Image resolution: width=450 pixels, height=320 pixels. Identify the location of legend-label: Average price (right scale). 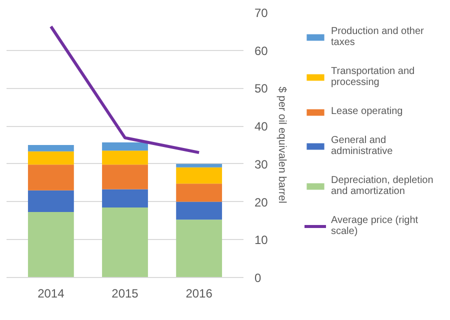
(374, 226).